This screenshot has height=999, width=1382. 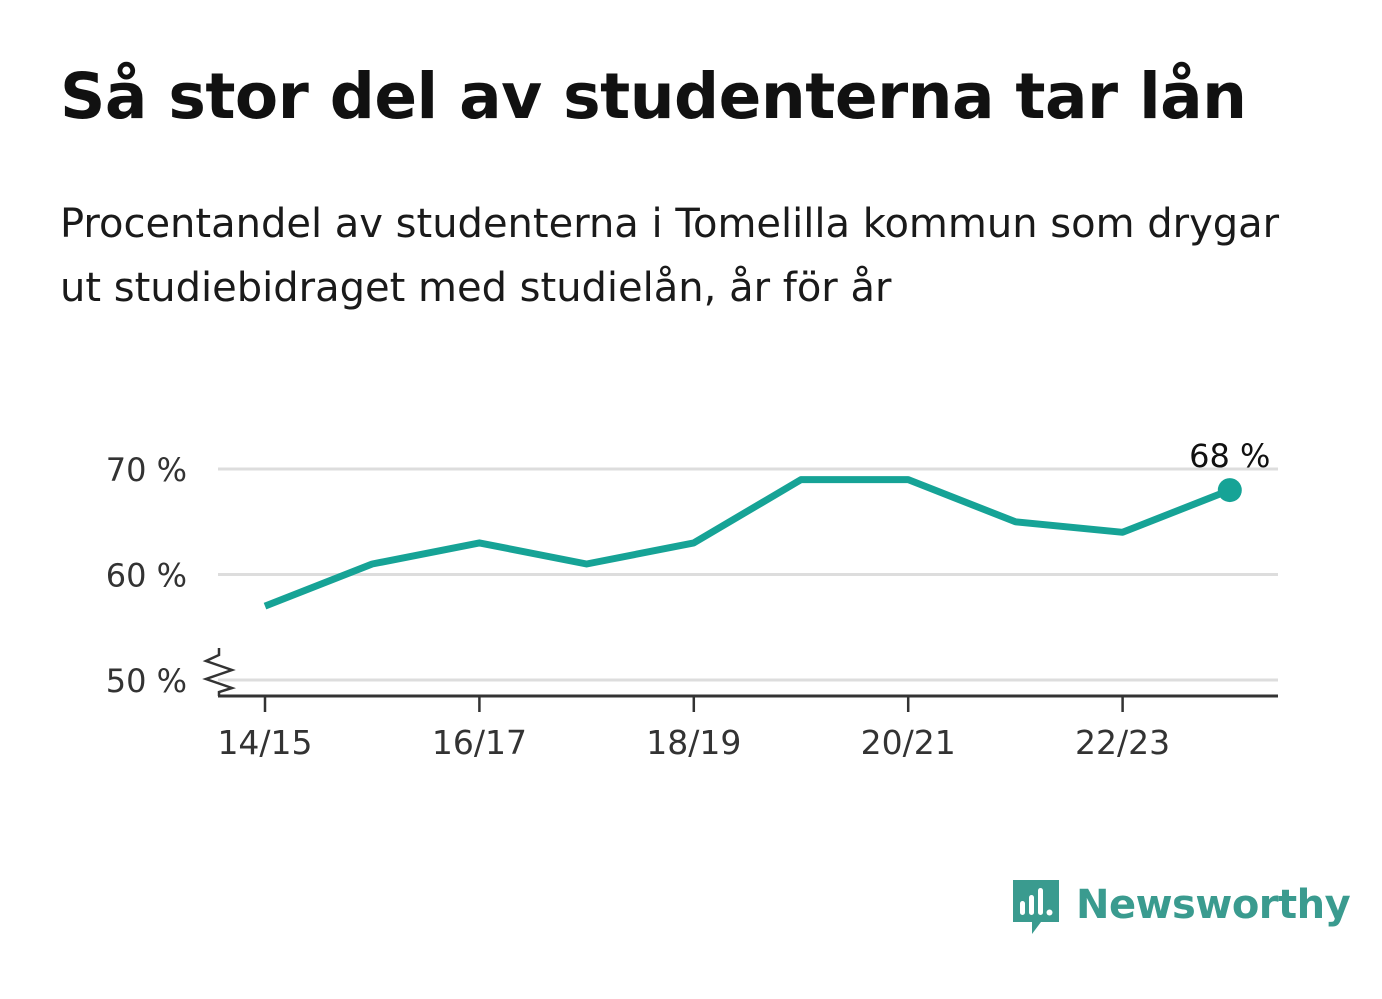 What do you see at coordinates (146, 681) in the screenshot?
I see `y-tick-label: 50 %` at bounding box center [146, 681].